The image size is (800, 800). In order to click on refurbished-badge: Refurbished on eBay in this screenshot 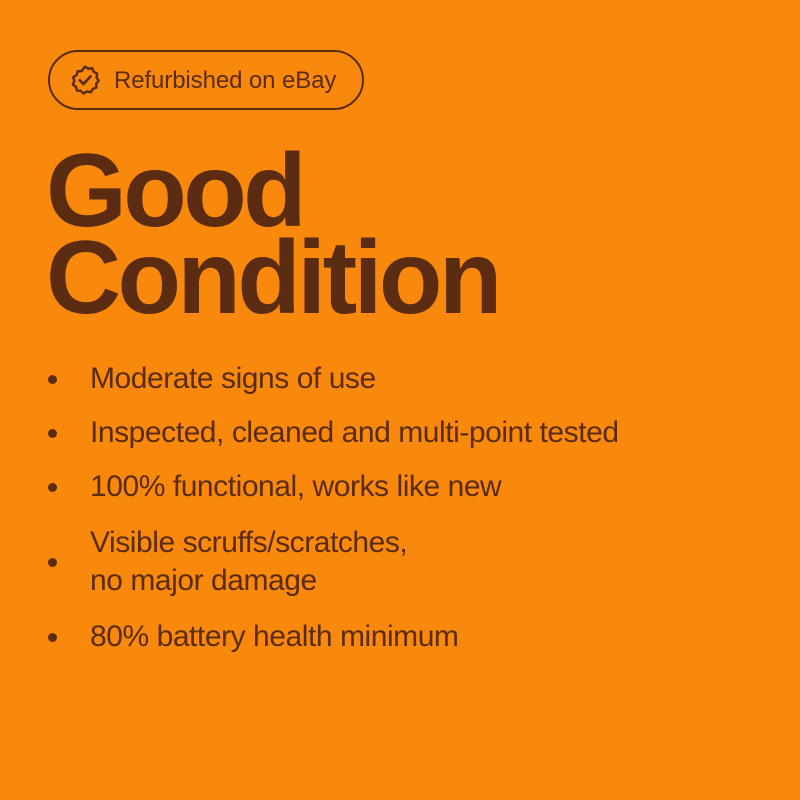, I will do `click(206, 80)`.